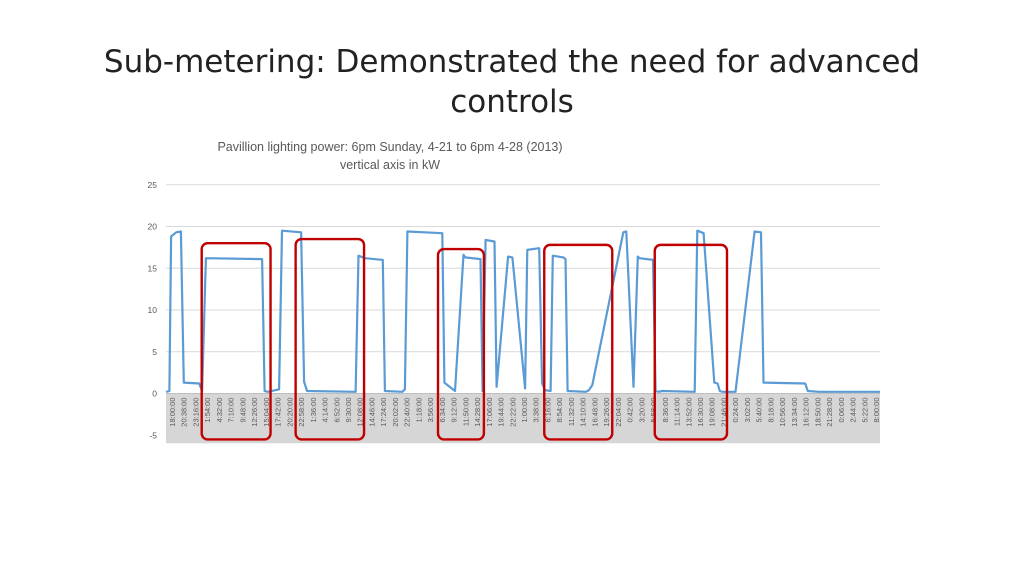 The width and height of the screenshot is (1024, 576). What do you see at coordinates (806, 412) in the screenshot?
I see `x-tick-label: 16:12:00` at bounding box center [806, 412].